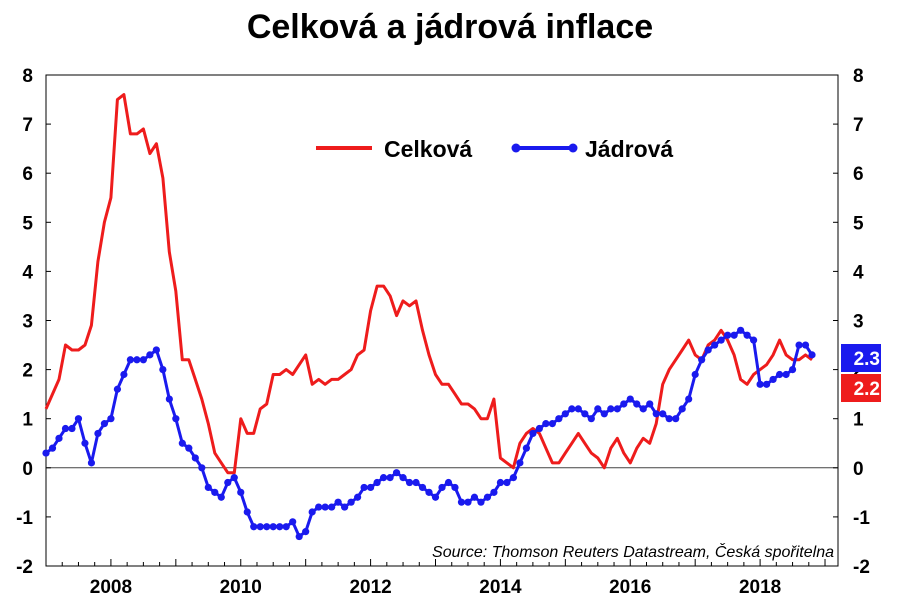  What do you see at coordinates (867, 359) in the screenshot?
I see `value-badge-label: 2.3` at bounding box center [867, 359].